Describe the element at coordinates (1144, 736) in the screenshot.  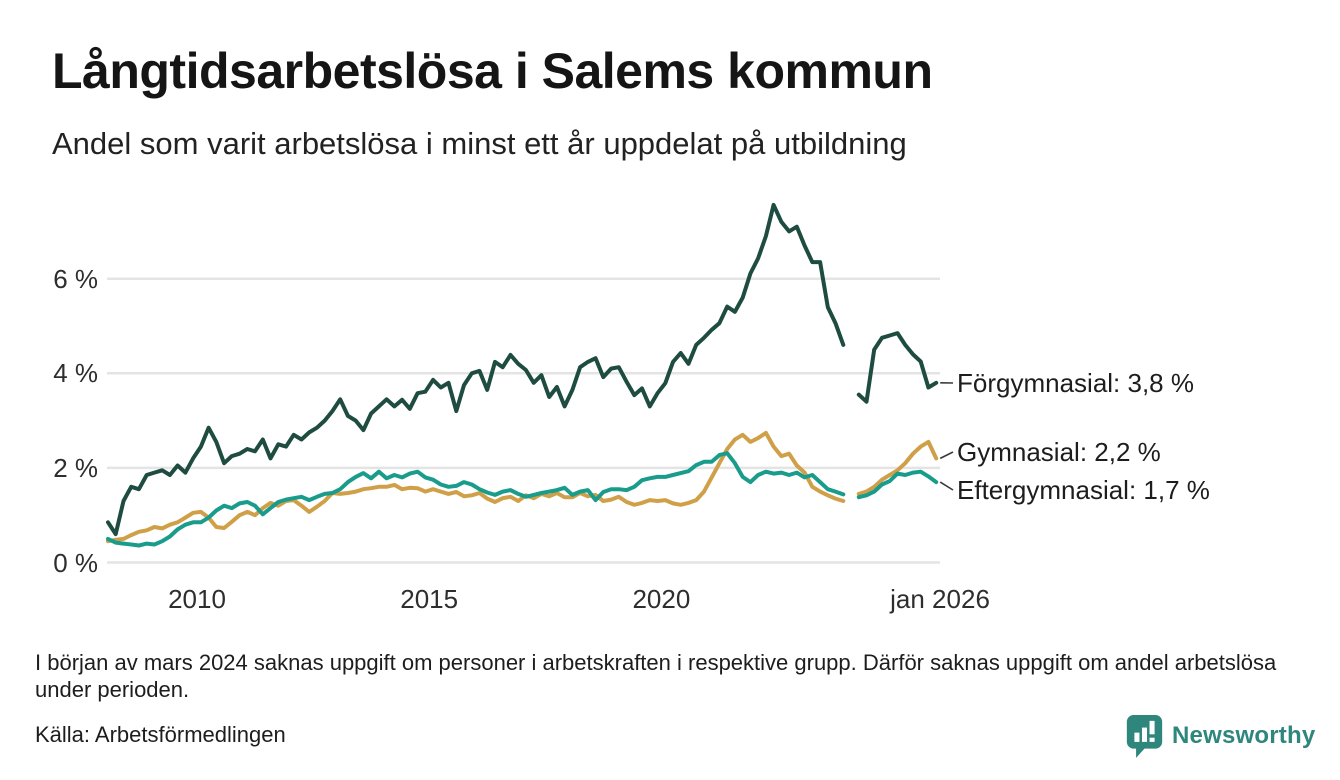
I see `newsworthy-icon` at that location.